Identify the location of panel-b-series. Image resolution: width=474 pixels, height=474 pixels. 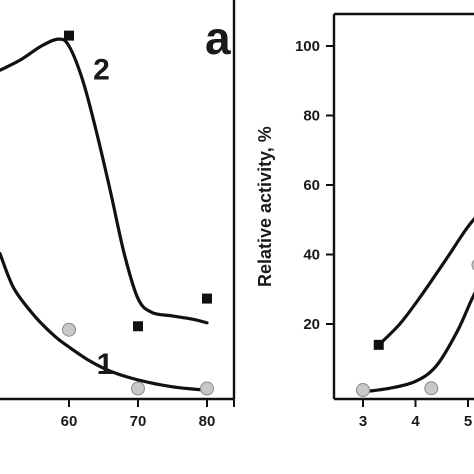
(415, 307).